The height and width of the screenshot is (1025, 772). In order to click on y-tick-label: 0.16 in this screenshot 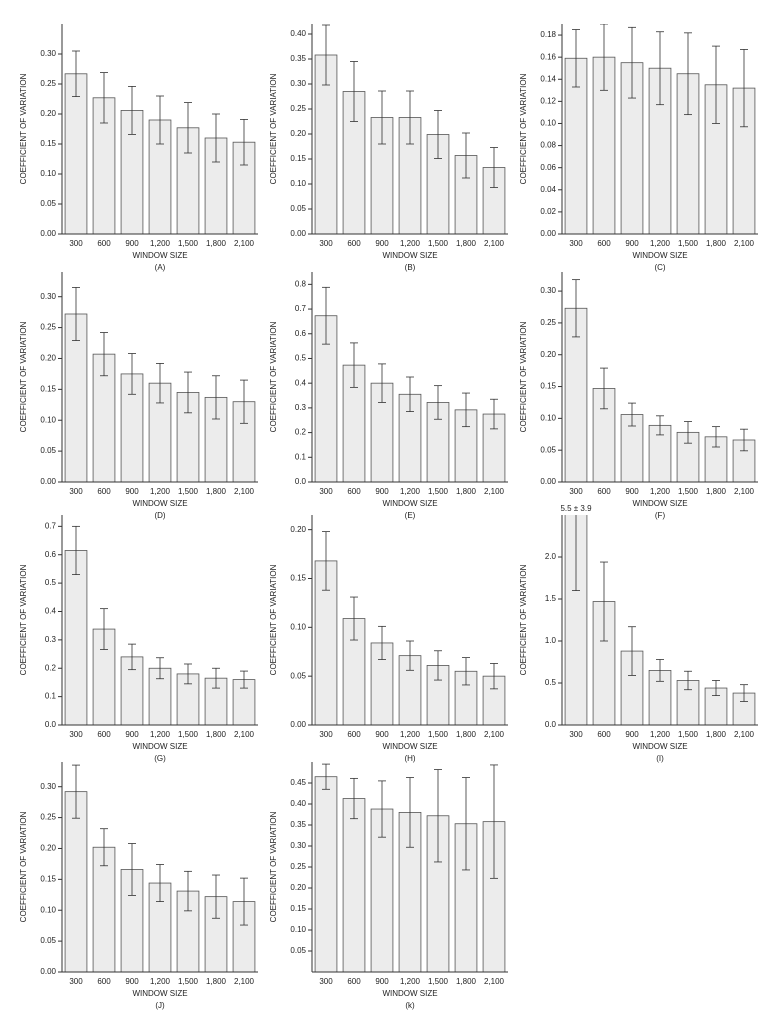, I will do `click(548, 56)`.